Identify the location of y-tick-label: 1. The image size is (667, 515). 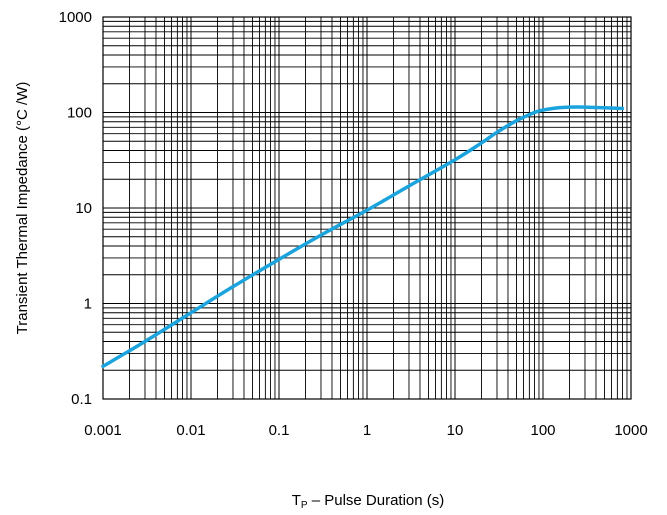
(88, 304).